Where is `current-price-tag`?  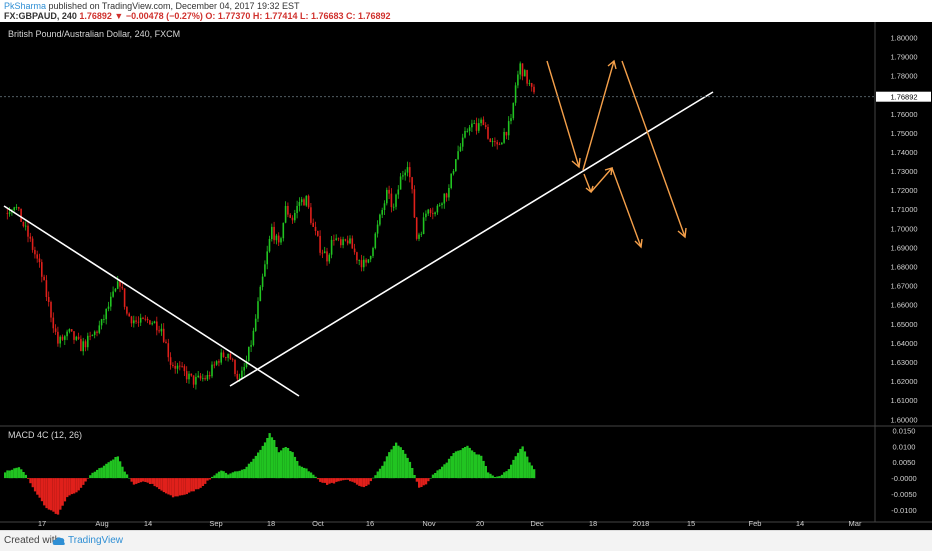
current-price-tag is located at coordinates (903, 96).